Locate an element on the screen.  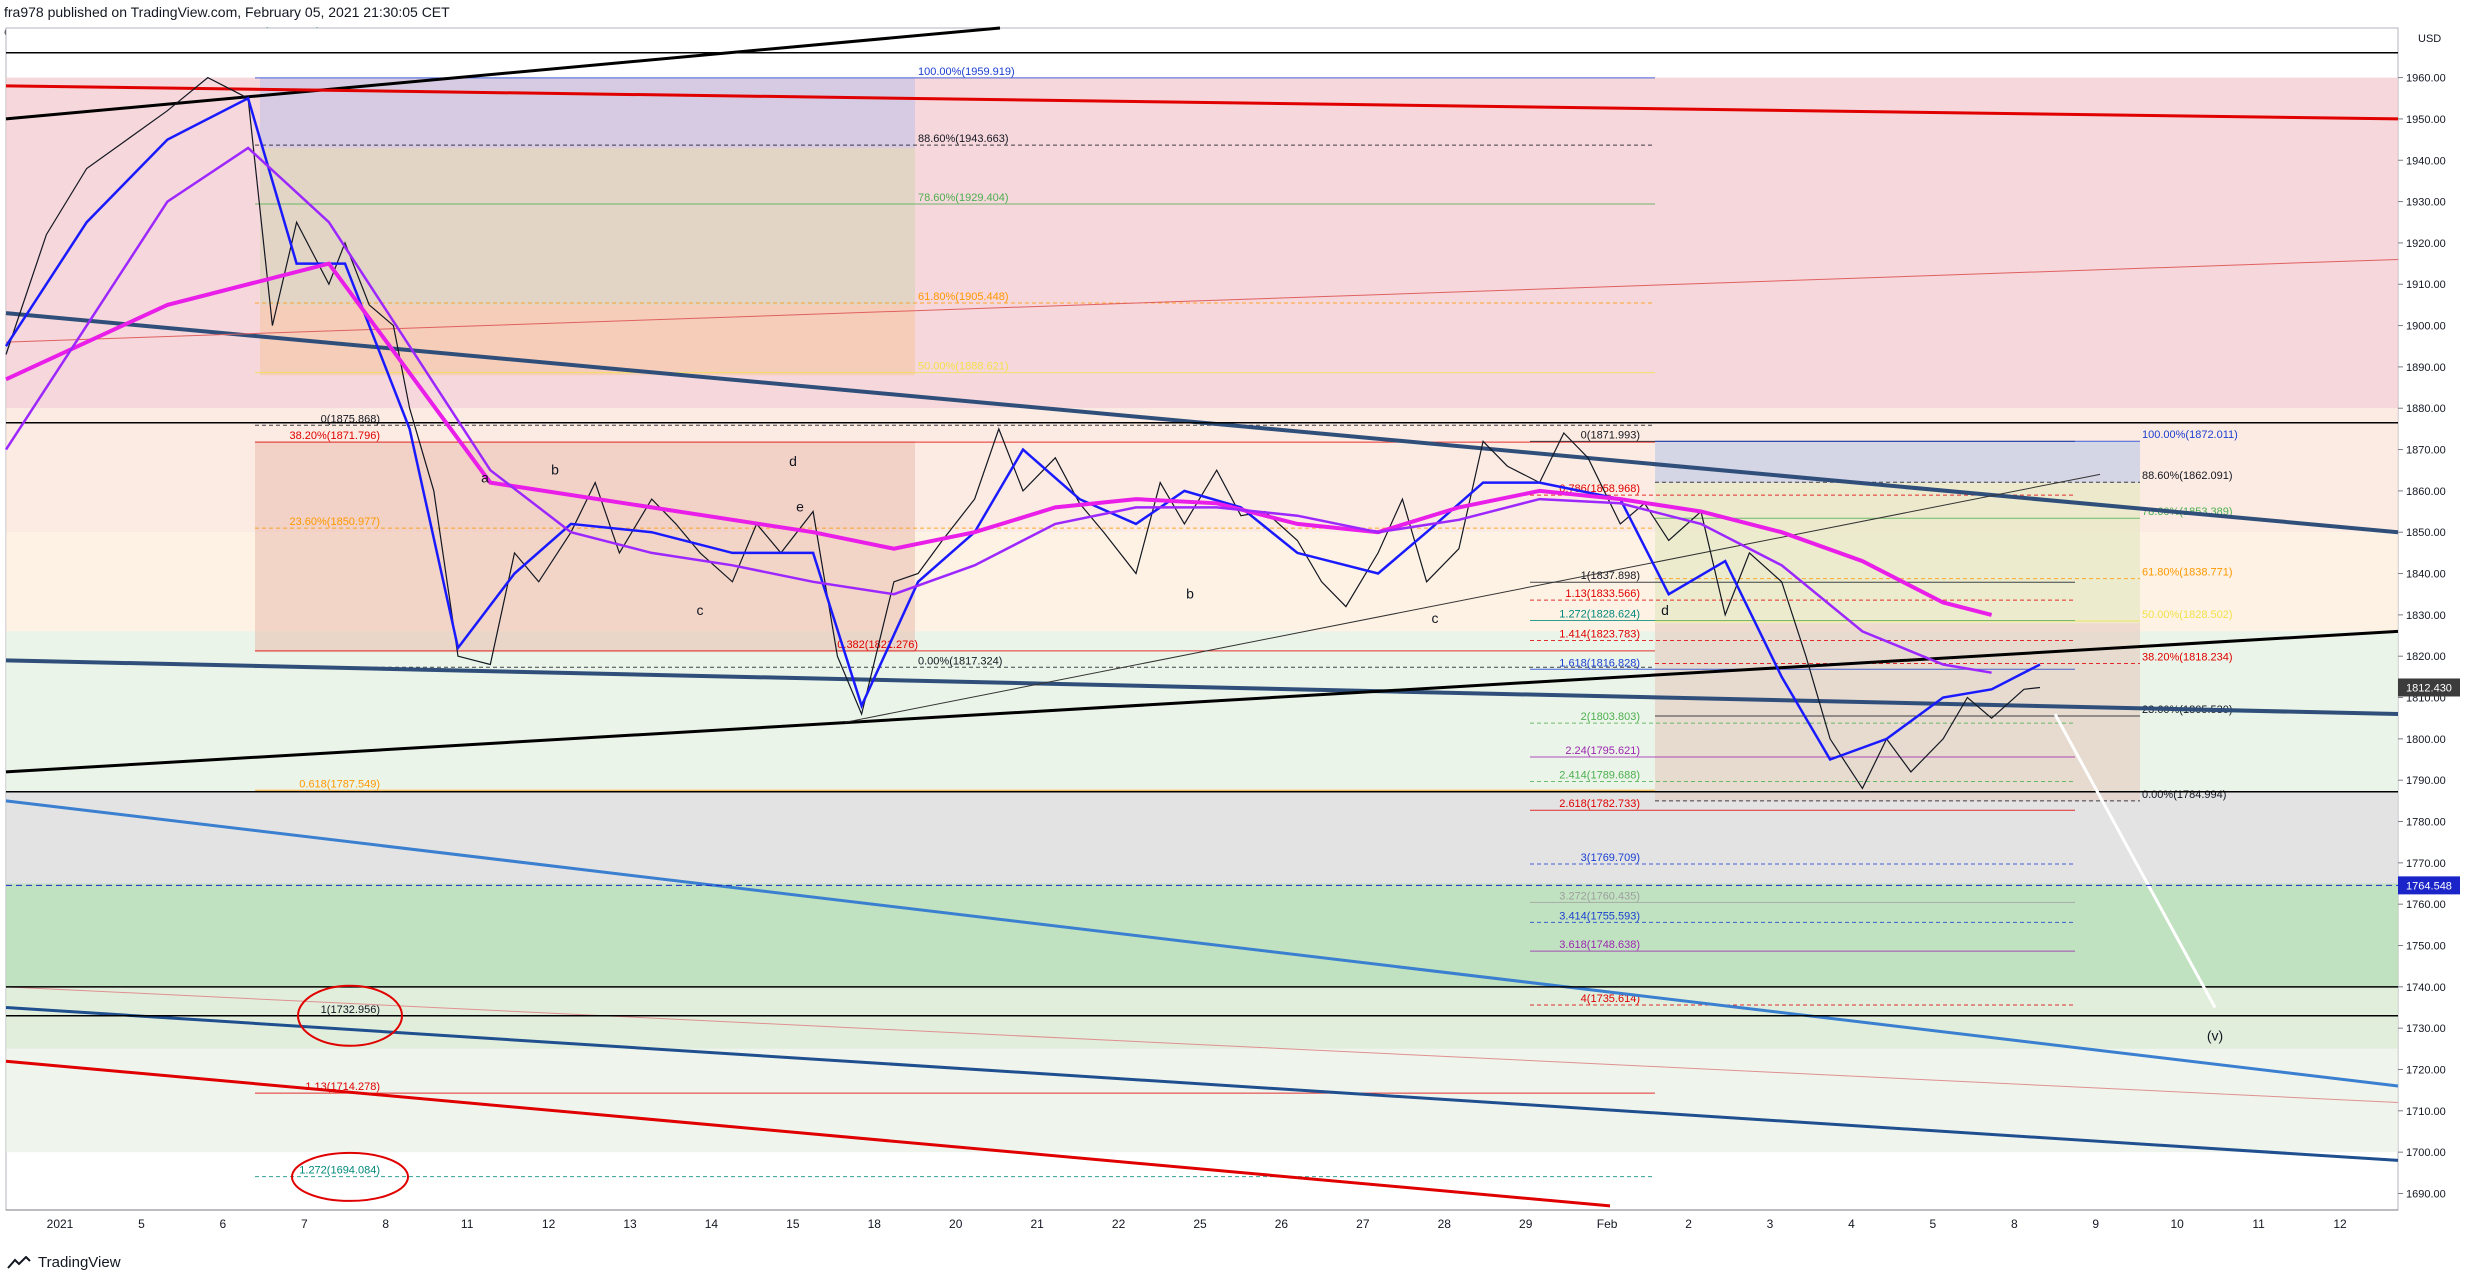
y-tick-label: 1790.00 is located at coordinates (2426, 781).